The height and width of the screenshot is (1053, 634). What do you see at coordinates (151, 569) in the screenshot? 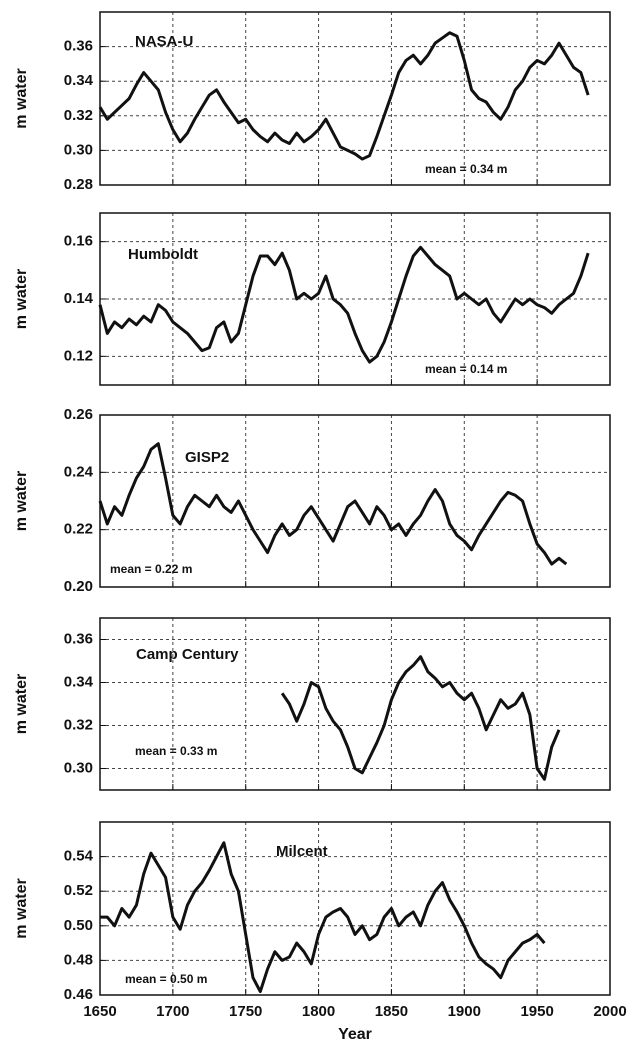
I see `mean-annotation: mean = 0.22 m` at bounding box center [151, 569].